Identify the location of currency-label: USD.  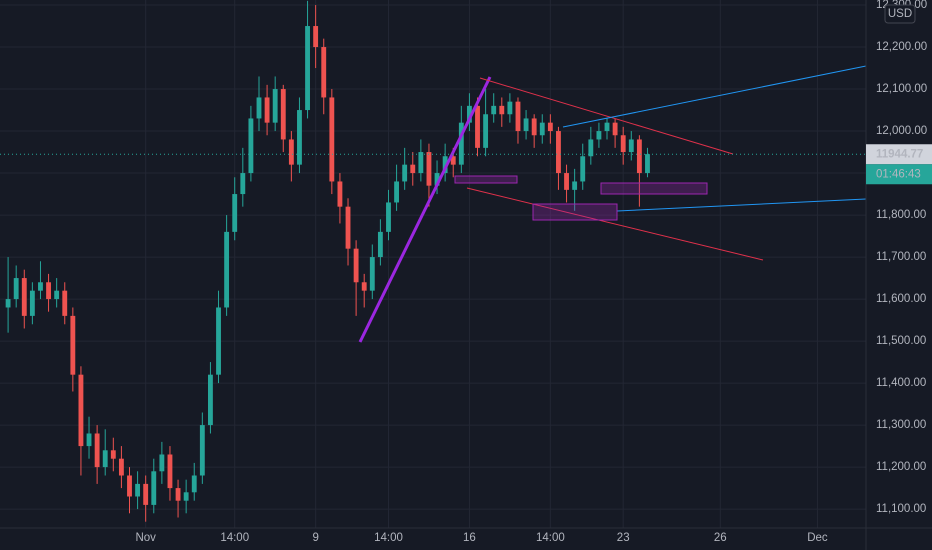
(900, 14).